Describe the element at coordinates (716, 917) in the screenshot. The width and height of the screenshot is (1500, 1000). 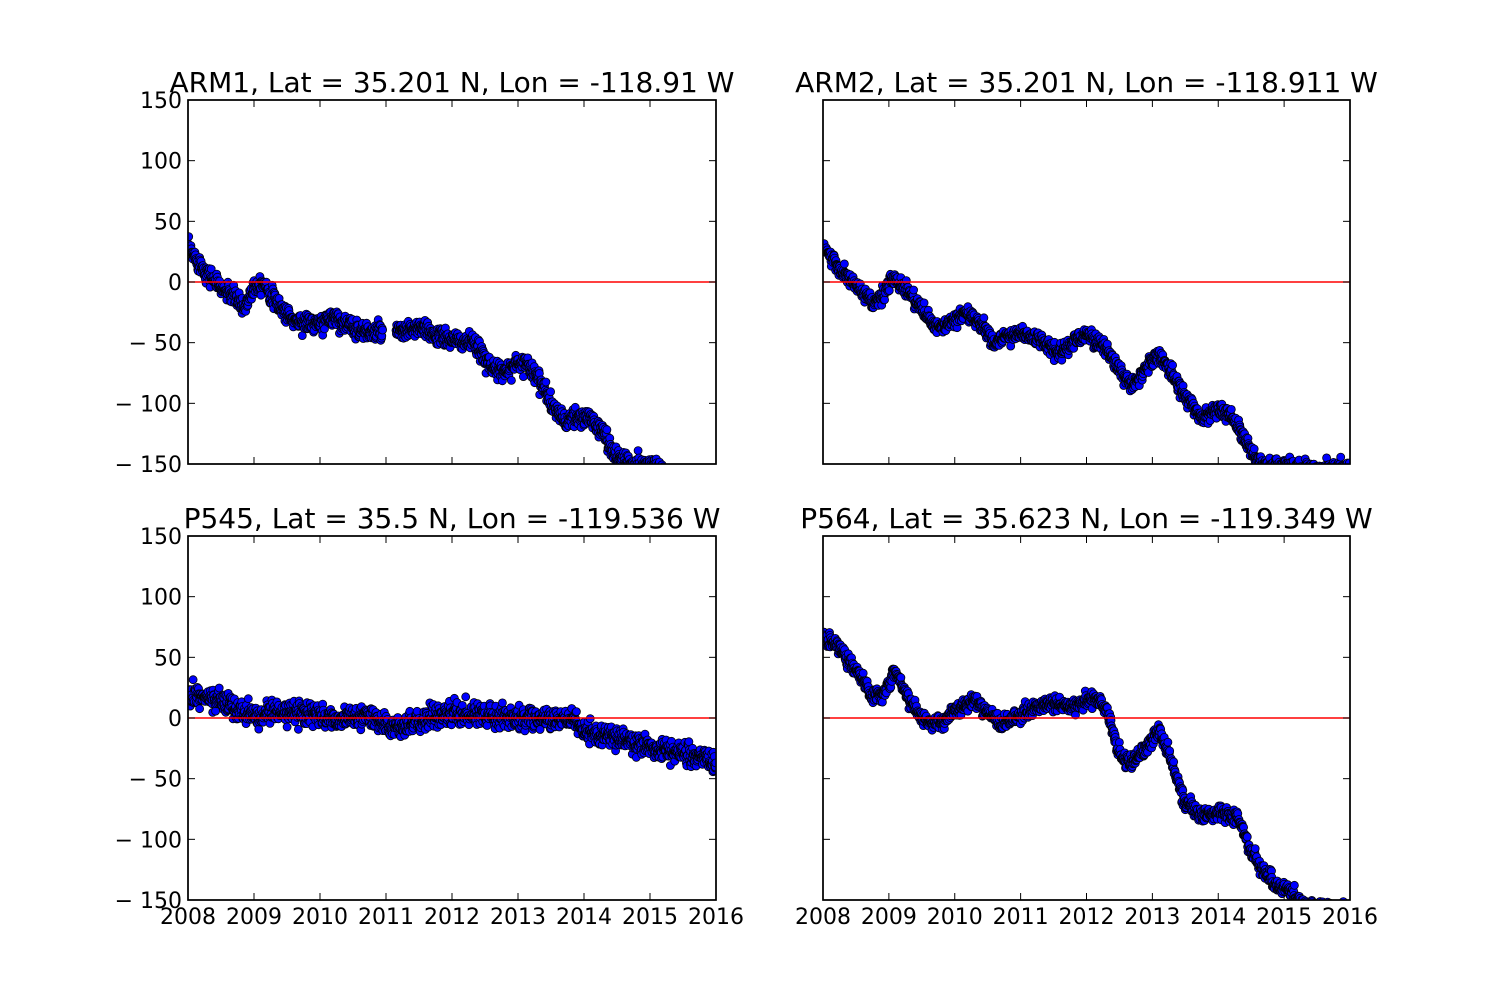
I see `x-tick-label: 2016` at that location.